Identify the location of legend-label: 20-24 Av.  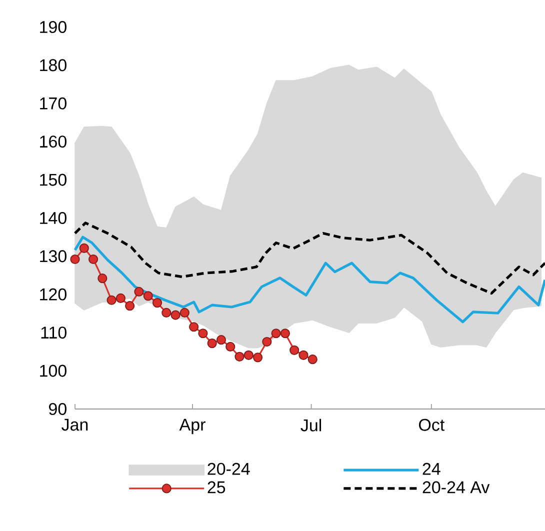
(456, 487).